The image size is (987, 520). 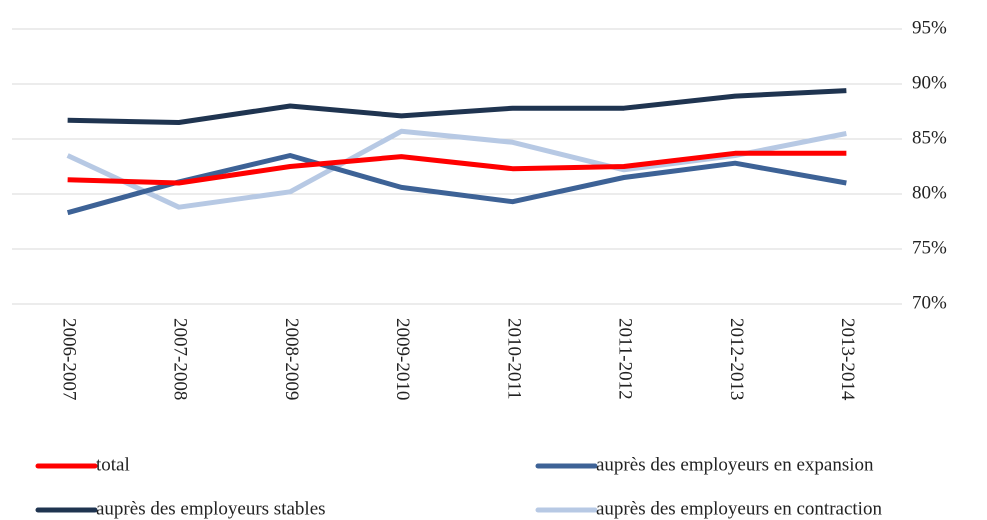 I want to click on y-tick-label: 95%, so click(x=929, y=27).